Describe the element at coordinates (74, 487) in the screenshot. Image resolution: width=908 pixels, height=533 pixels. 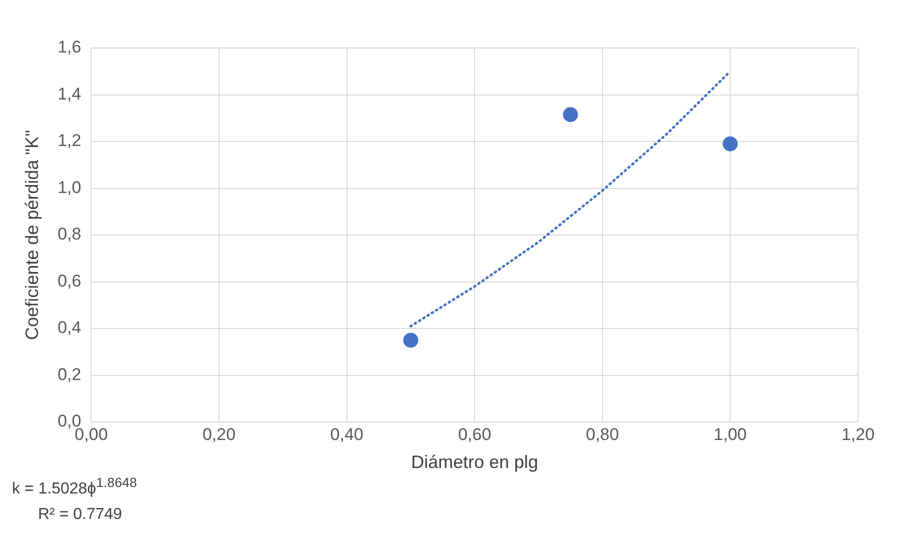
I see `text: k = 1.5028ϕ$^{1.8648}$` at that location.